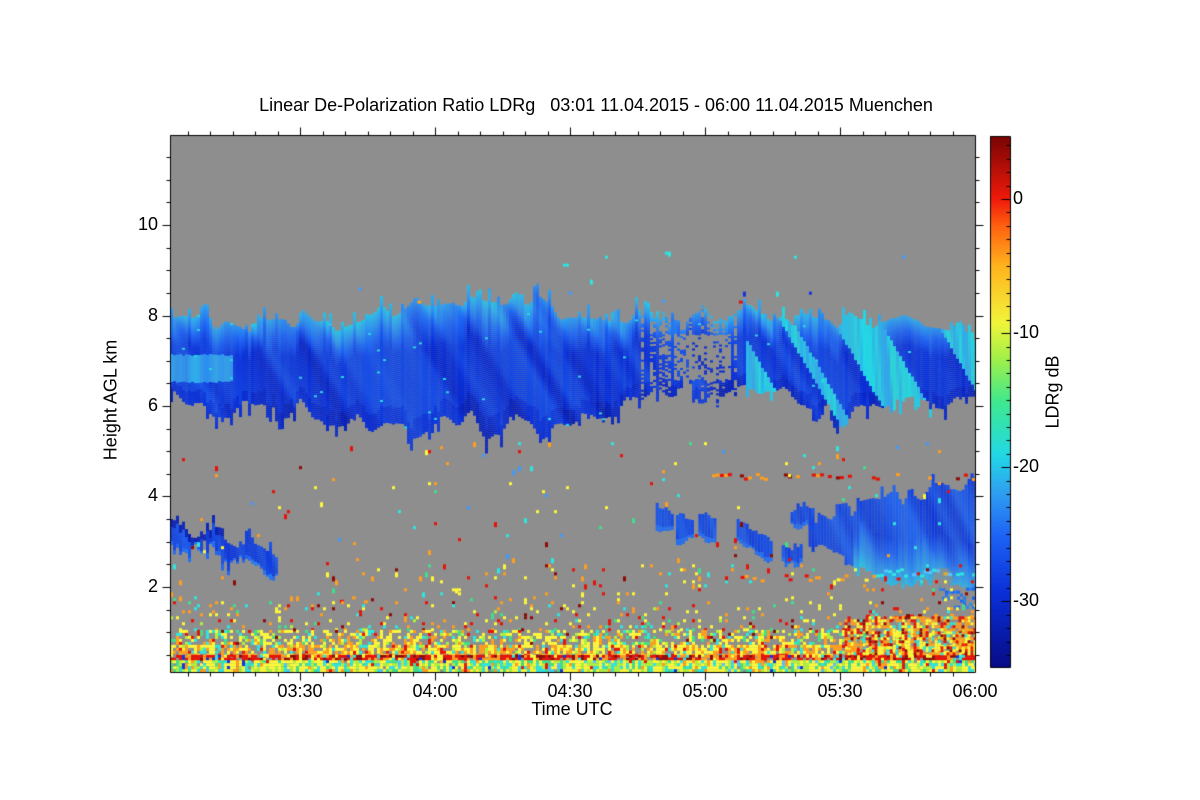 This screenshot has width=1200, height=800. I want to click on x-tick-label-0330utc: 03:30, so click(300, 691).